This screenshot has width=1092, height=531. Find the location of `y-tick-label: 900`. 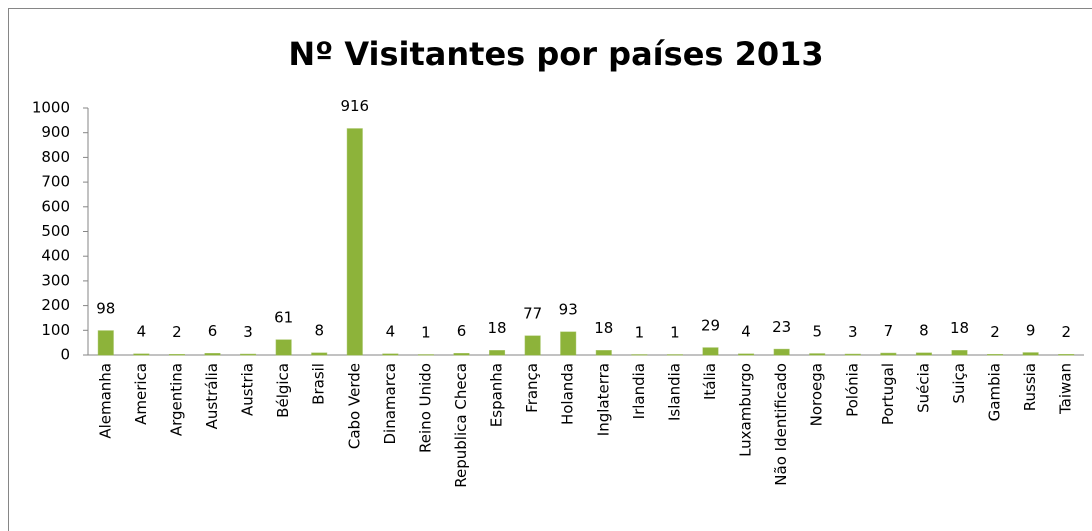

y-tick-label: 900 is located at coordinates (55, 132).